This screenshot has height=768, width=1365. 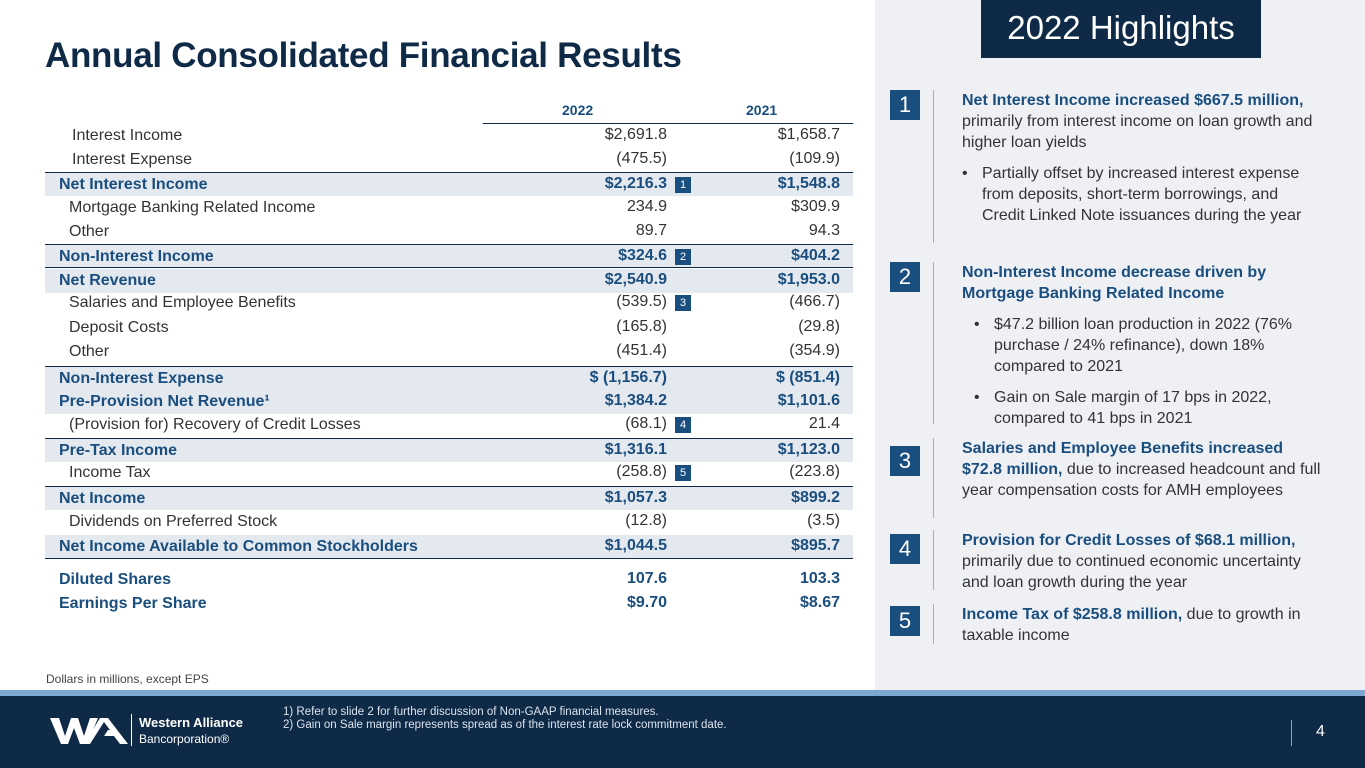 What do you see at coordinates (808, 279) in the screenshot?
I see `value-2021: $1,953.0` at bounding box center [808, 279].